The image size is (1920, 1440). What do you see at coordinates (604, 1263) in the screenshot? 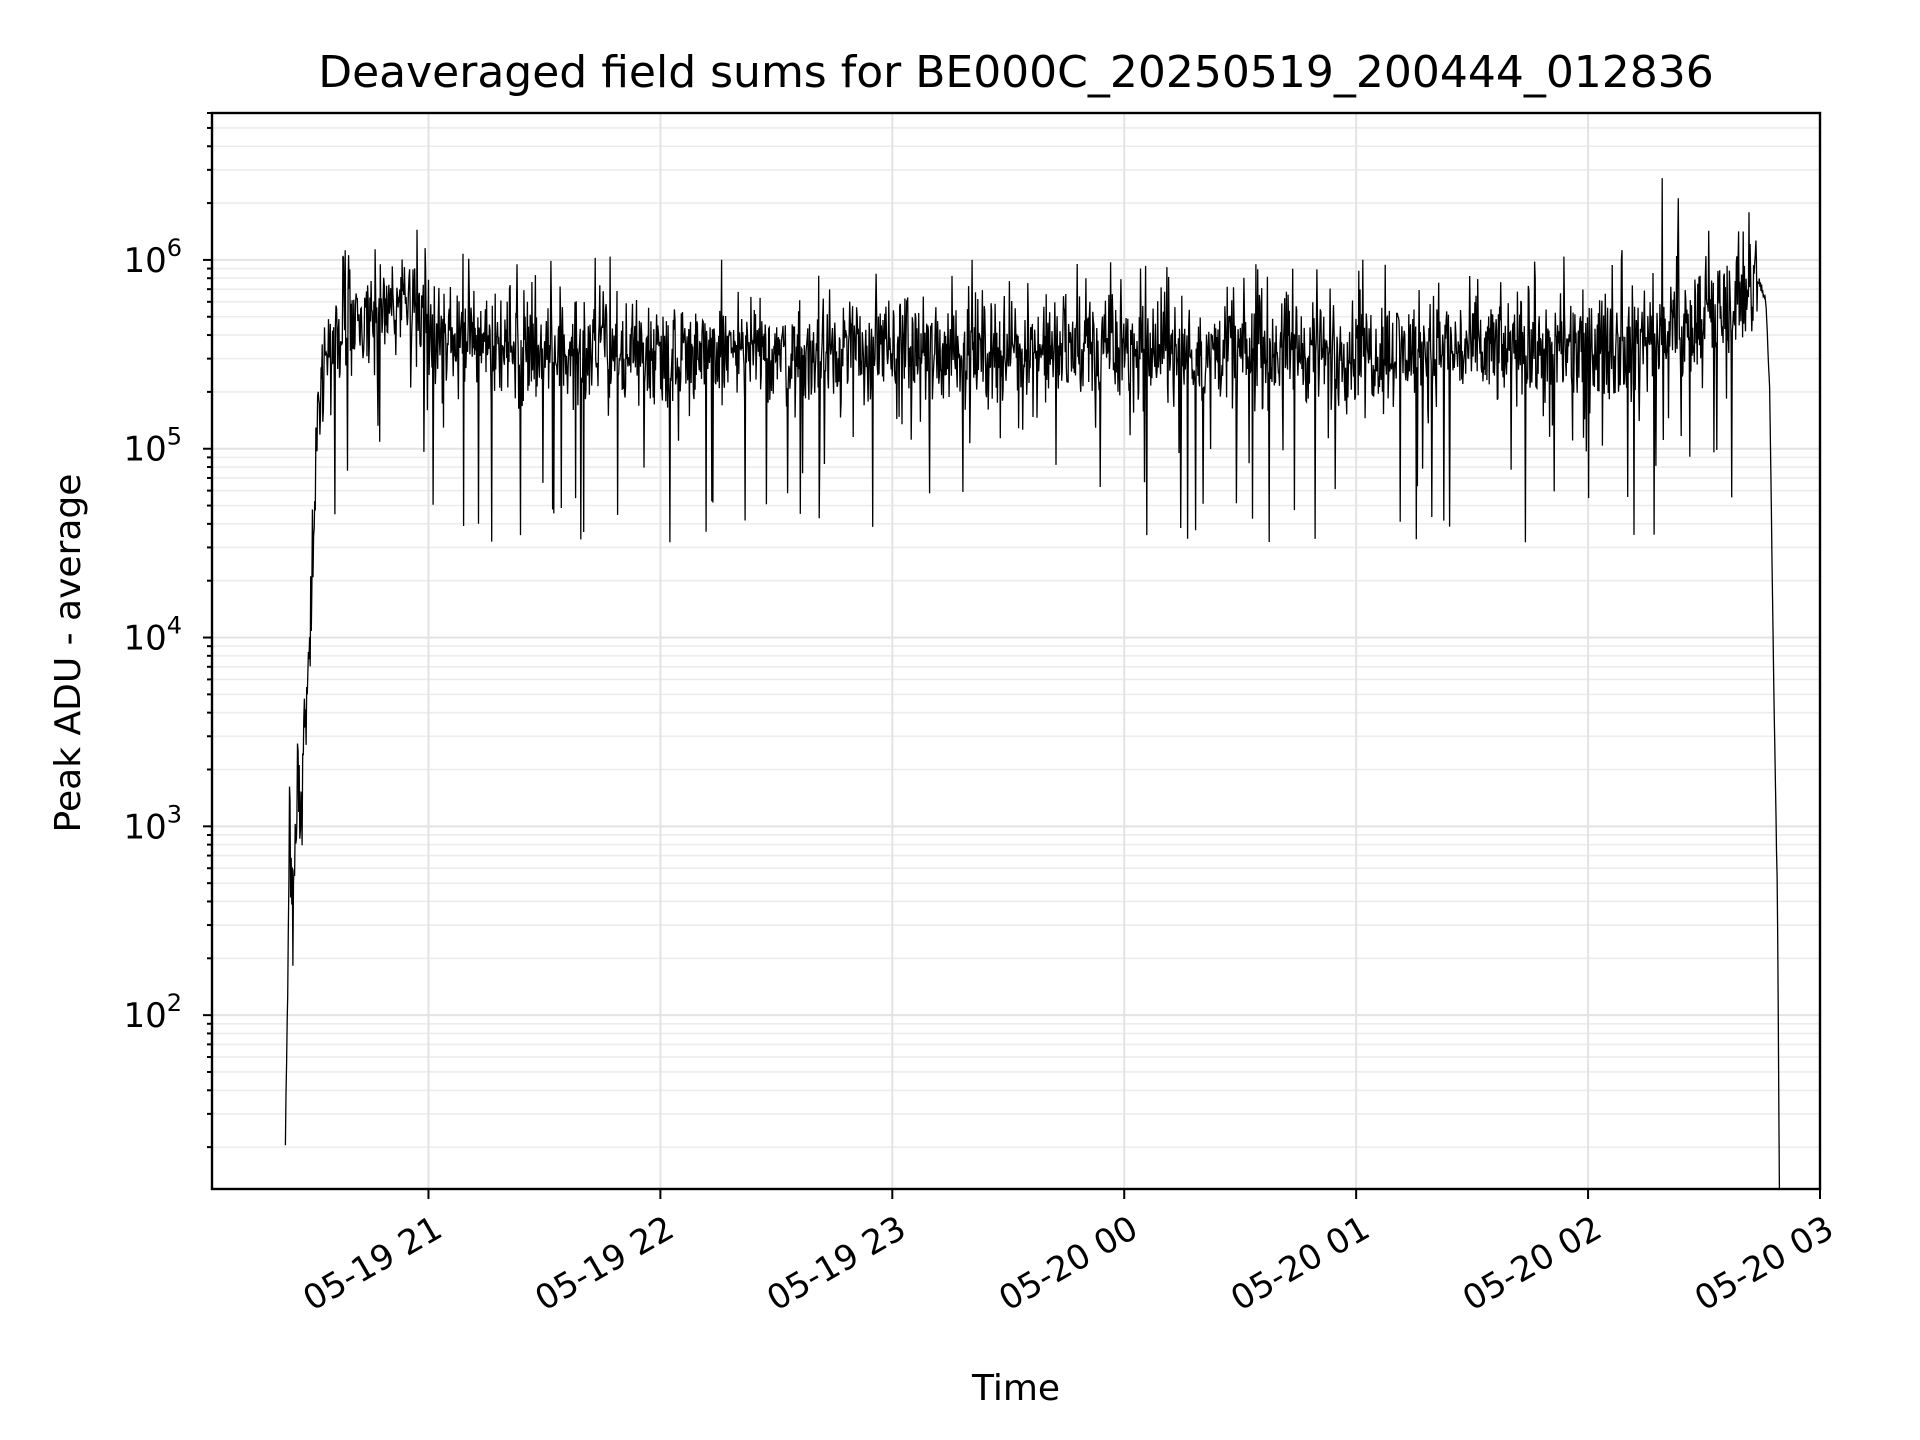
I see `x-tick-label: 05-19 22` at bounding box center [604, 1263].